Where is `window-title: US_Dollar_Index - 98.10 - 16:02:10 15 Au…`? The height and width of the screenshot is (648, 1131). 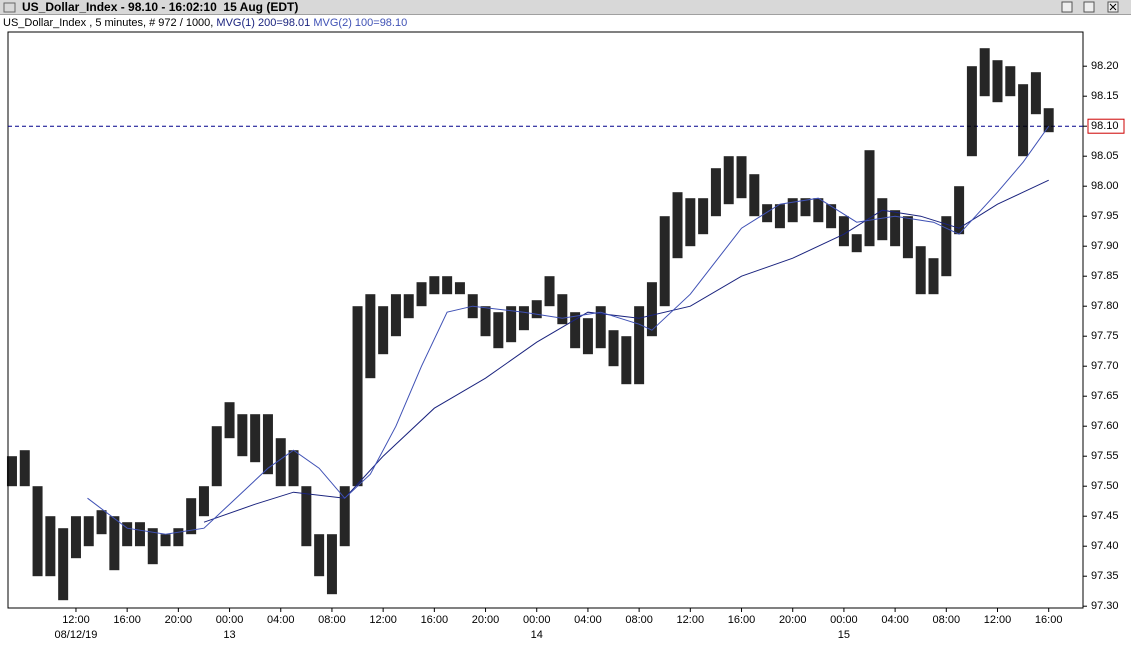
window-title: US_Dollar_Index - 98.10 - 16:02:10 15 Au… is located at coordinates (160, 7).